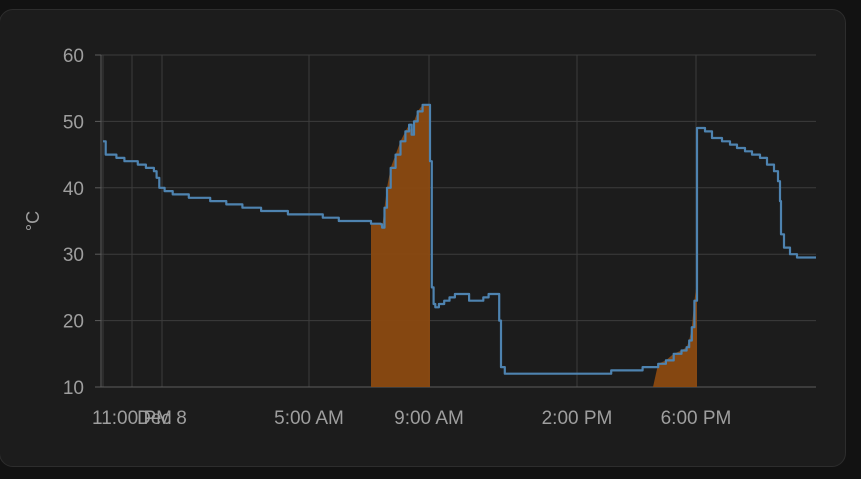  I want to click on y-tick-label: 30, so click(73, 255).